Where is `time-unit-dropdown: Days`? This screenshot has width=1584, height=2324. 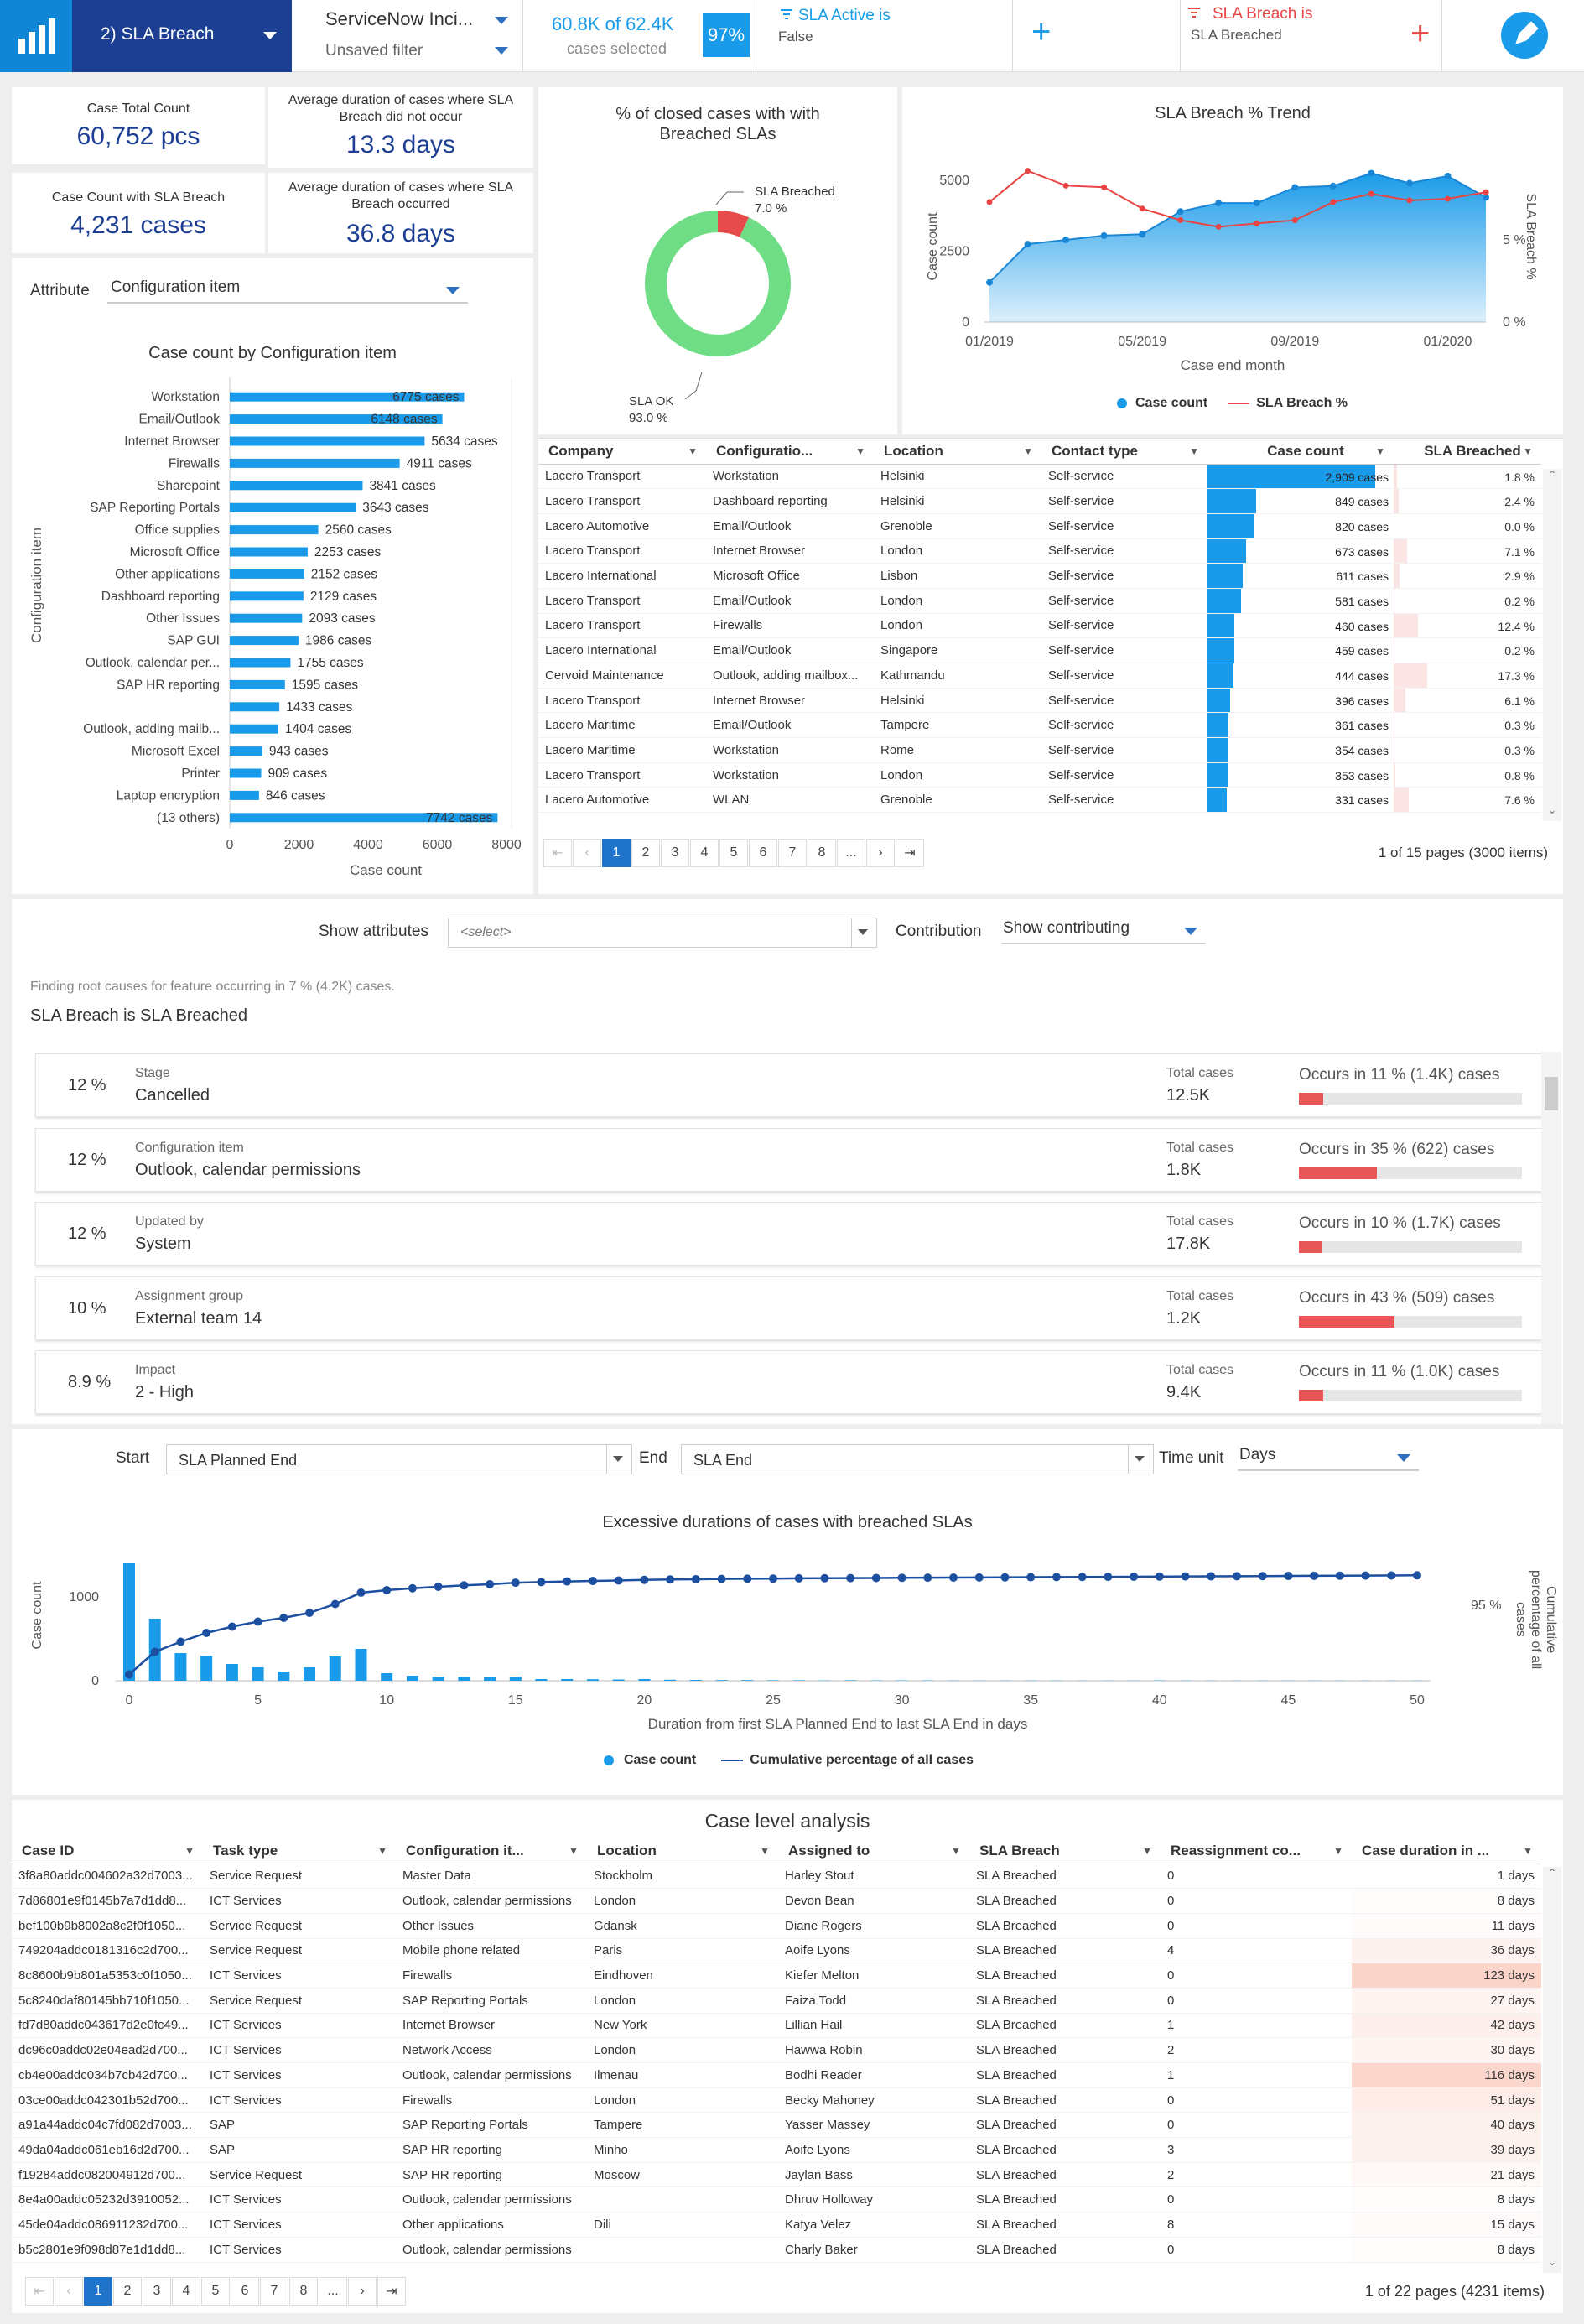 time-unit-dropdown: Days is located at coordinates (1328, 1457).